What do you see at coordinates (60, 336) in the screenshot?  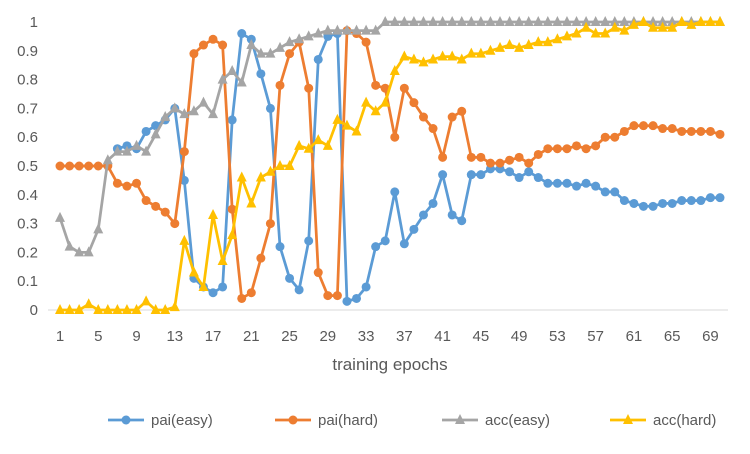 I see `x-tick-label: 1` at bounding box center [60, 336].